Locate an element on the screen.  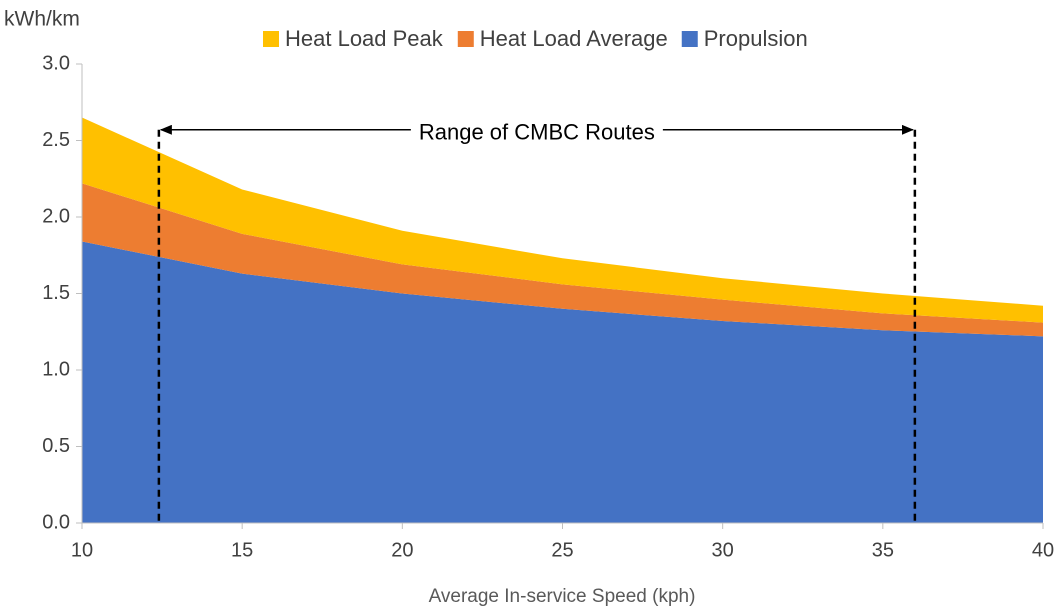
y-tick-label: 0.0 is located at coordinates (56, 522).